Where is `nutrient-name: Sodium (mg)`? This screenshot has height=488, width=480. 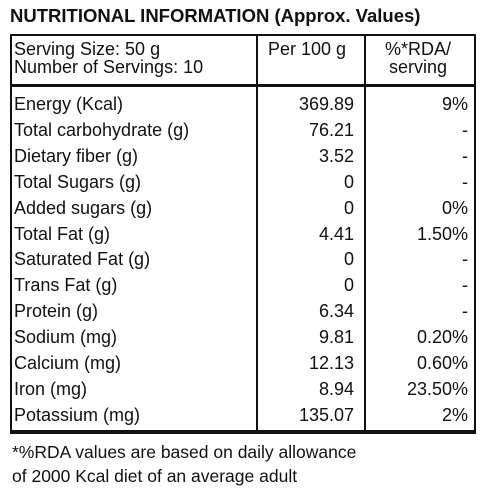 nutrient-name: Sodium (mg) is located at coordinates (66, 337).